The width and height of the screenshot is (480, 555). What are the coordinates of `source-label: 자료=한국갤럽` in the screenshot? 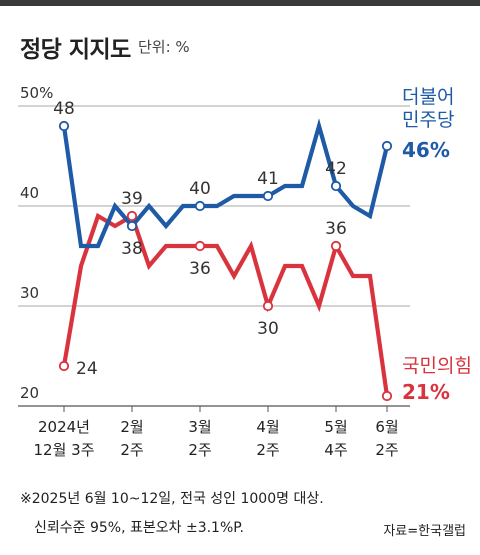 It's located at (424, 531).